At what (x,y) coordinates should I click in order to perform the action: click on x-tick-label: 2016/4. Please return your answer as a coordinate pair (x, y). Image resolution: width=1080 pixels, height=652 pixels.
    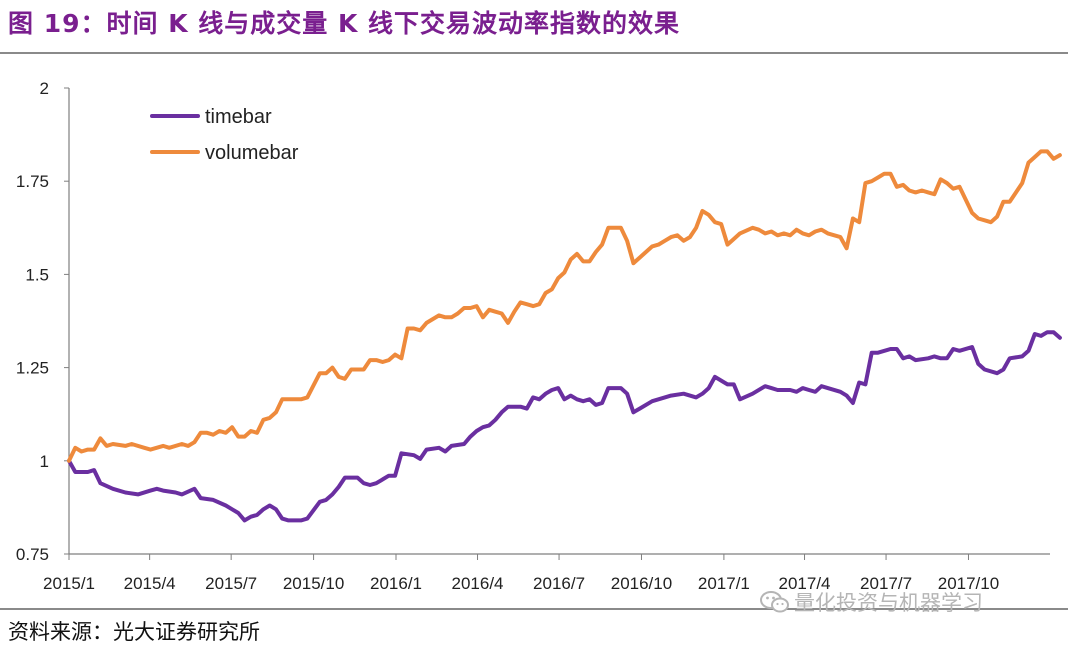
    Looking at the image, I should click on (478, 583).